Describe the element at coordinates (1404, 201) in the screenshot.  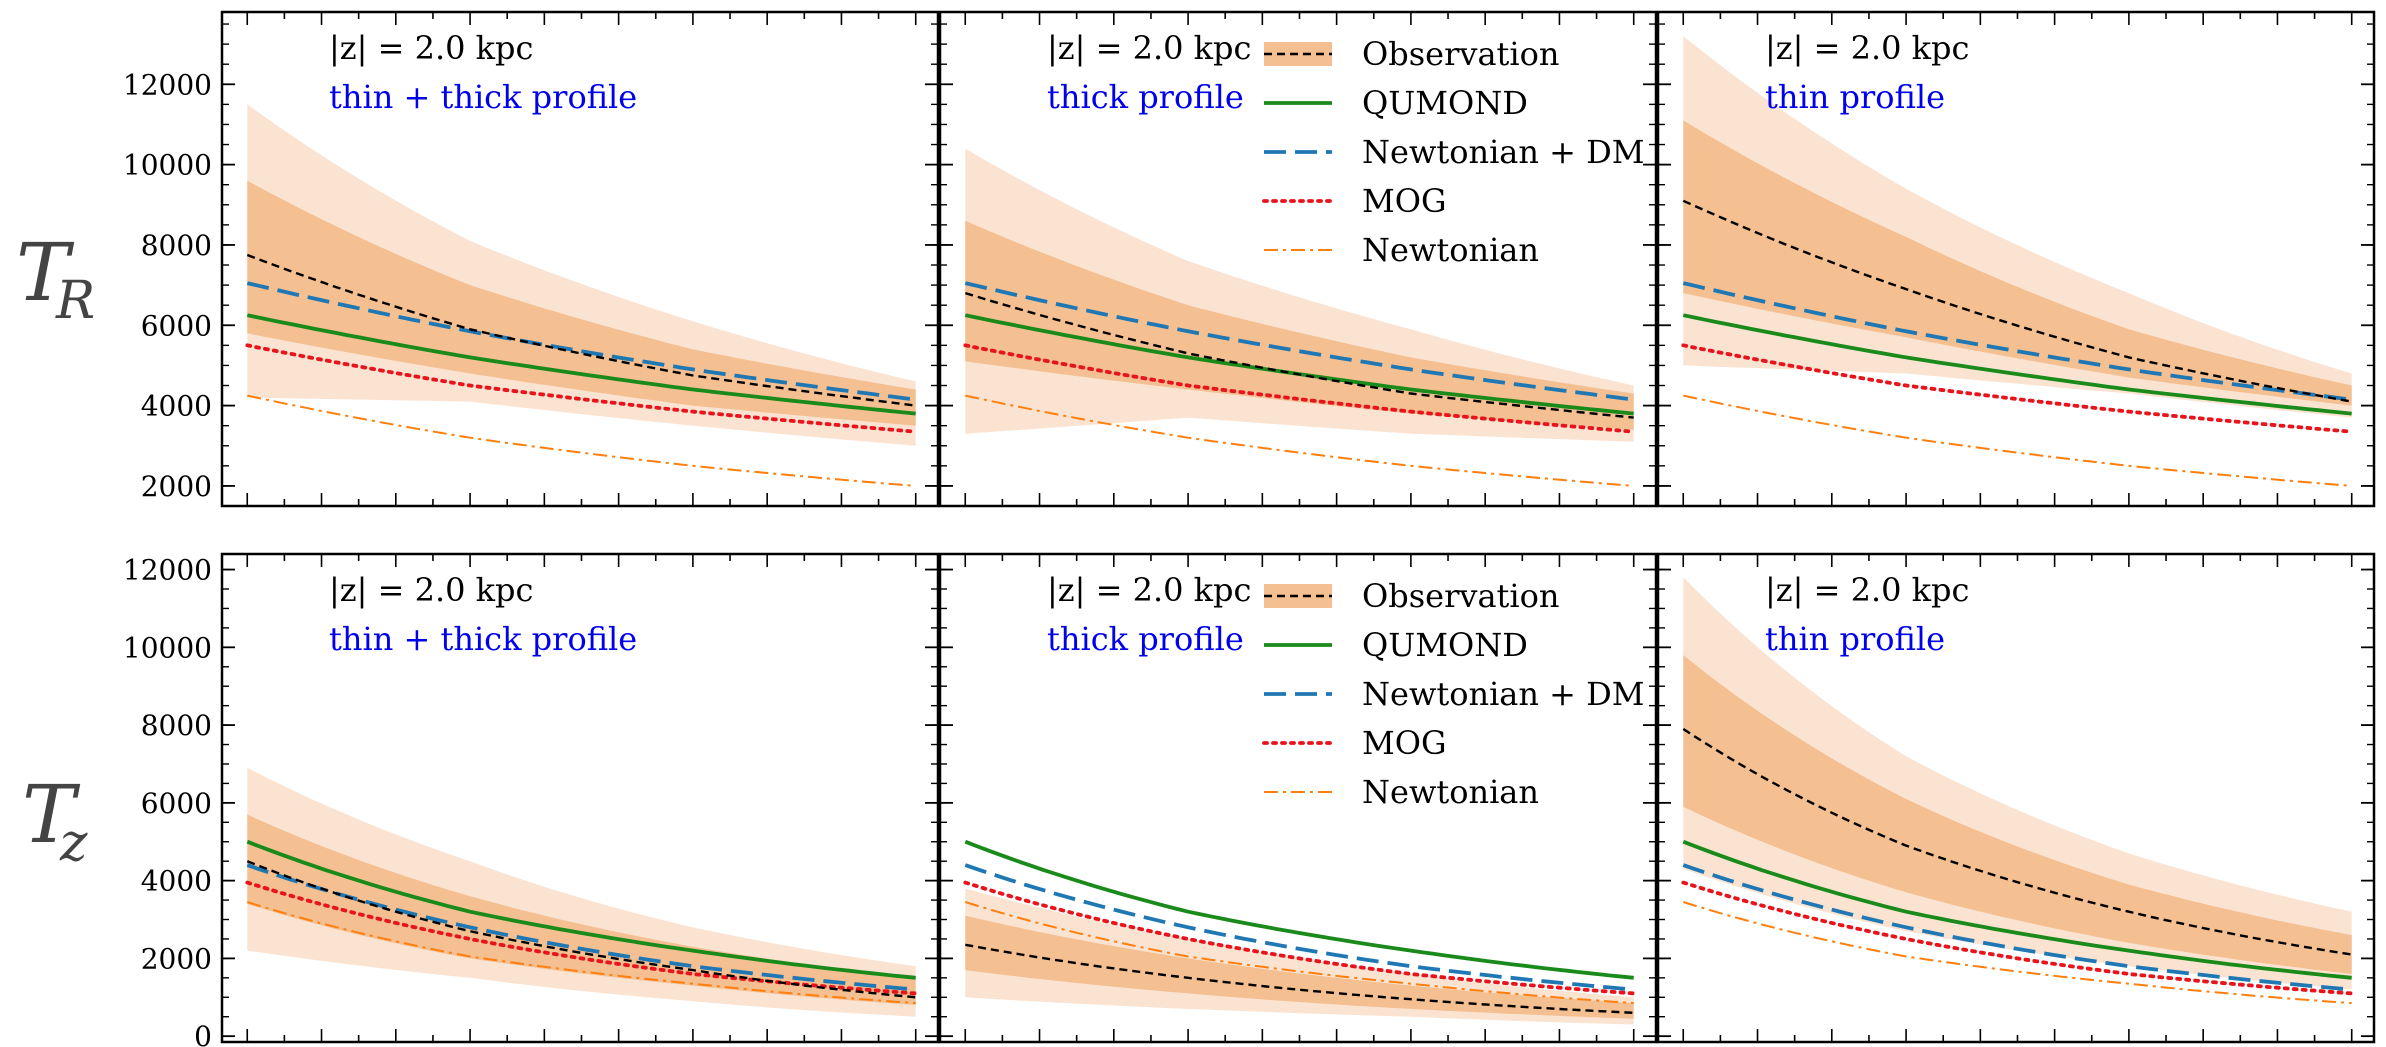
I see `legend-label: MOG` at that location.